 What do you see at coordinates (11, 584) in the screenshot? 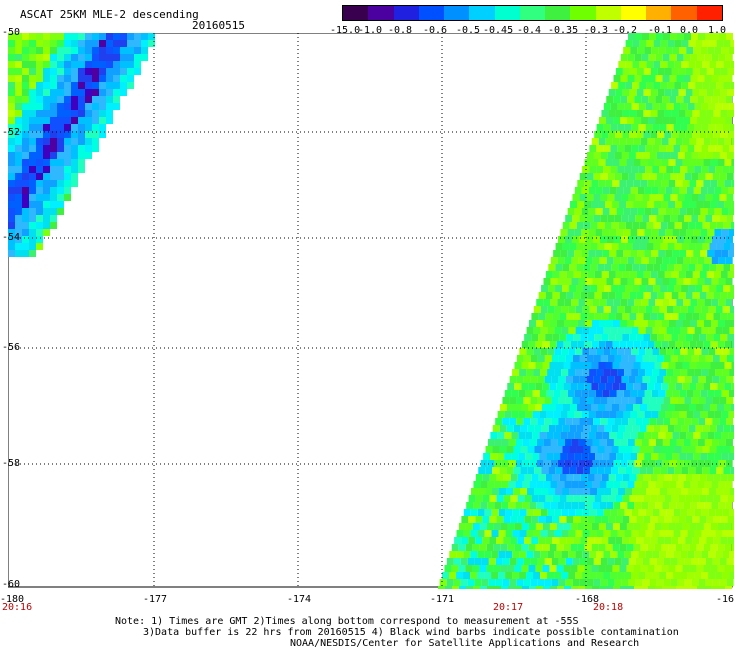
I see `y-tick-label: -60` at bounding box center [11, 584].